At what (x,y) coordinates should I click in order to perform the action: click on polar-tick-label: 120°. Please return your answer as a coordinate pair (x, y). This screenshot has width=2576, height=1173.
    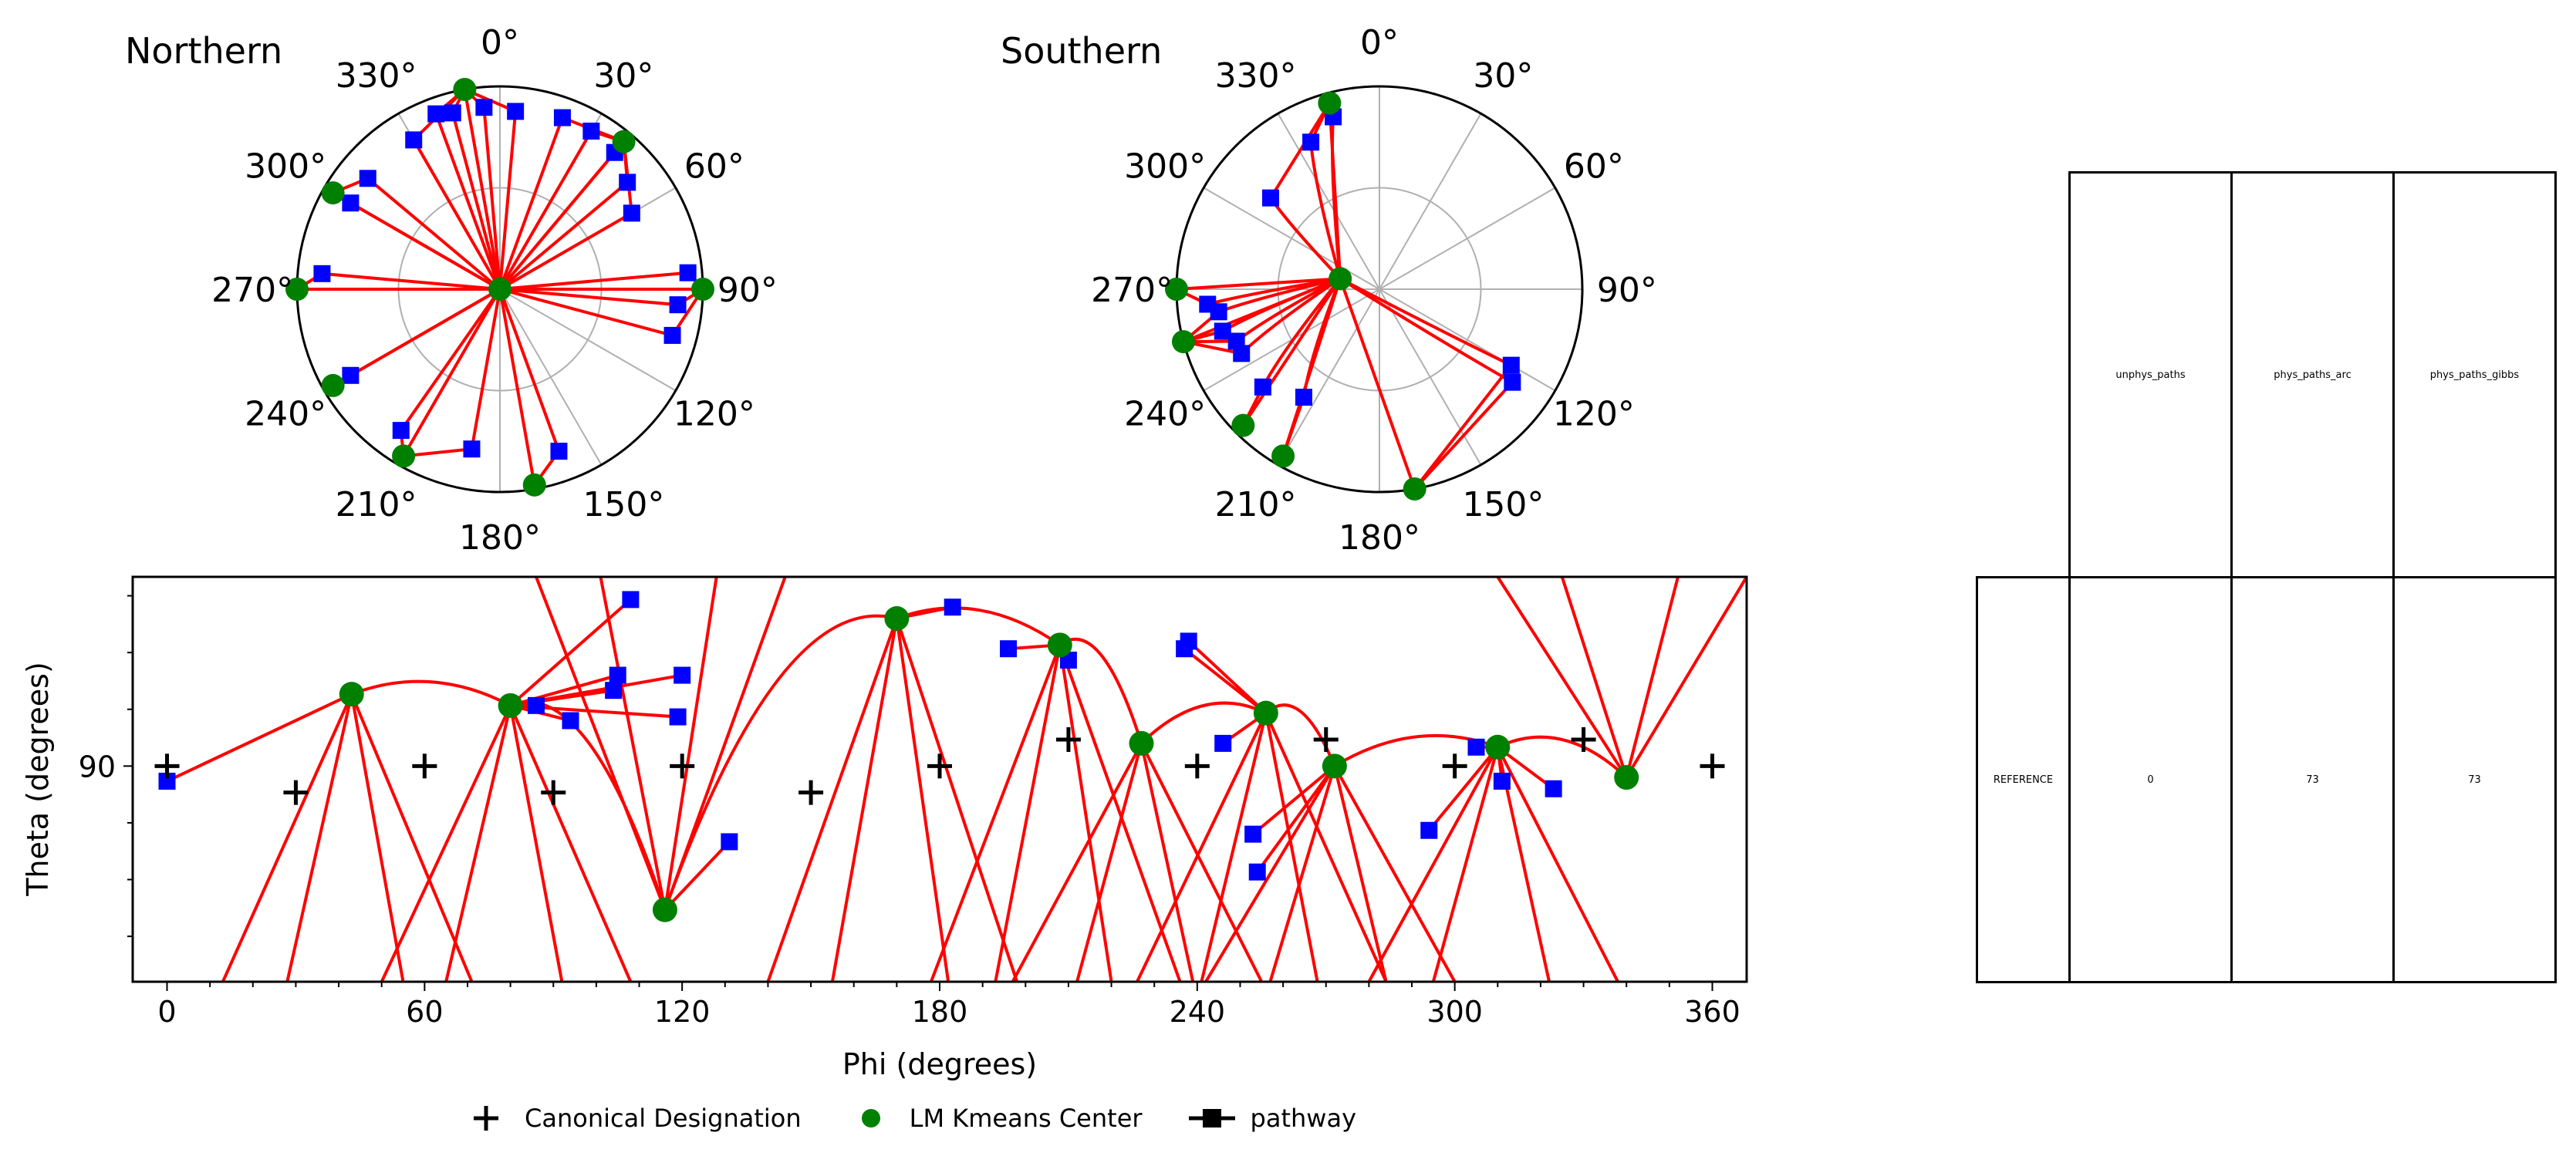
    Looking at the image, I should click on (1594, 414).